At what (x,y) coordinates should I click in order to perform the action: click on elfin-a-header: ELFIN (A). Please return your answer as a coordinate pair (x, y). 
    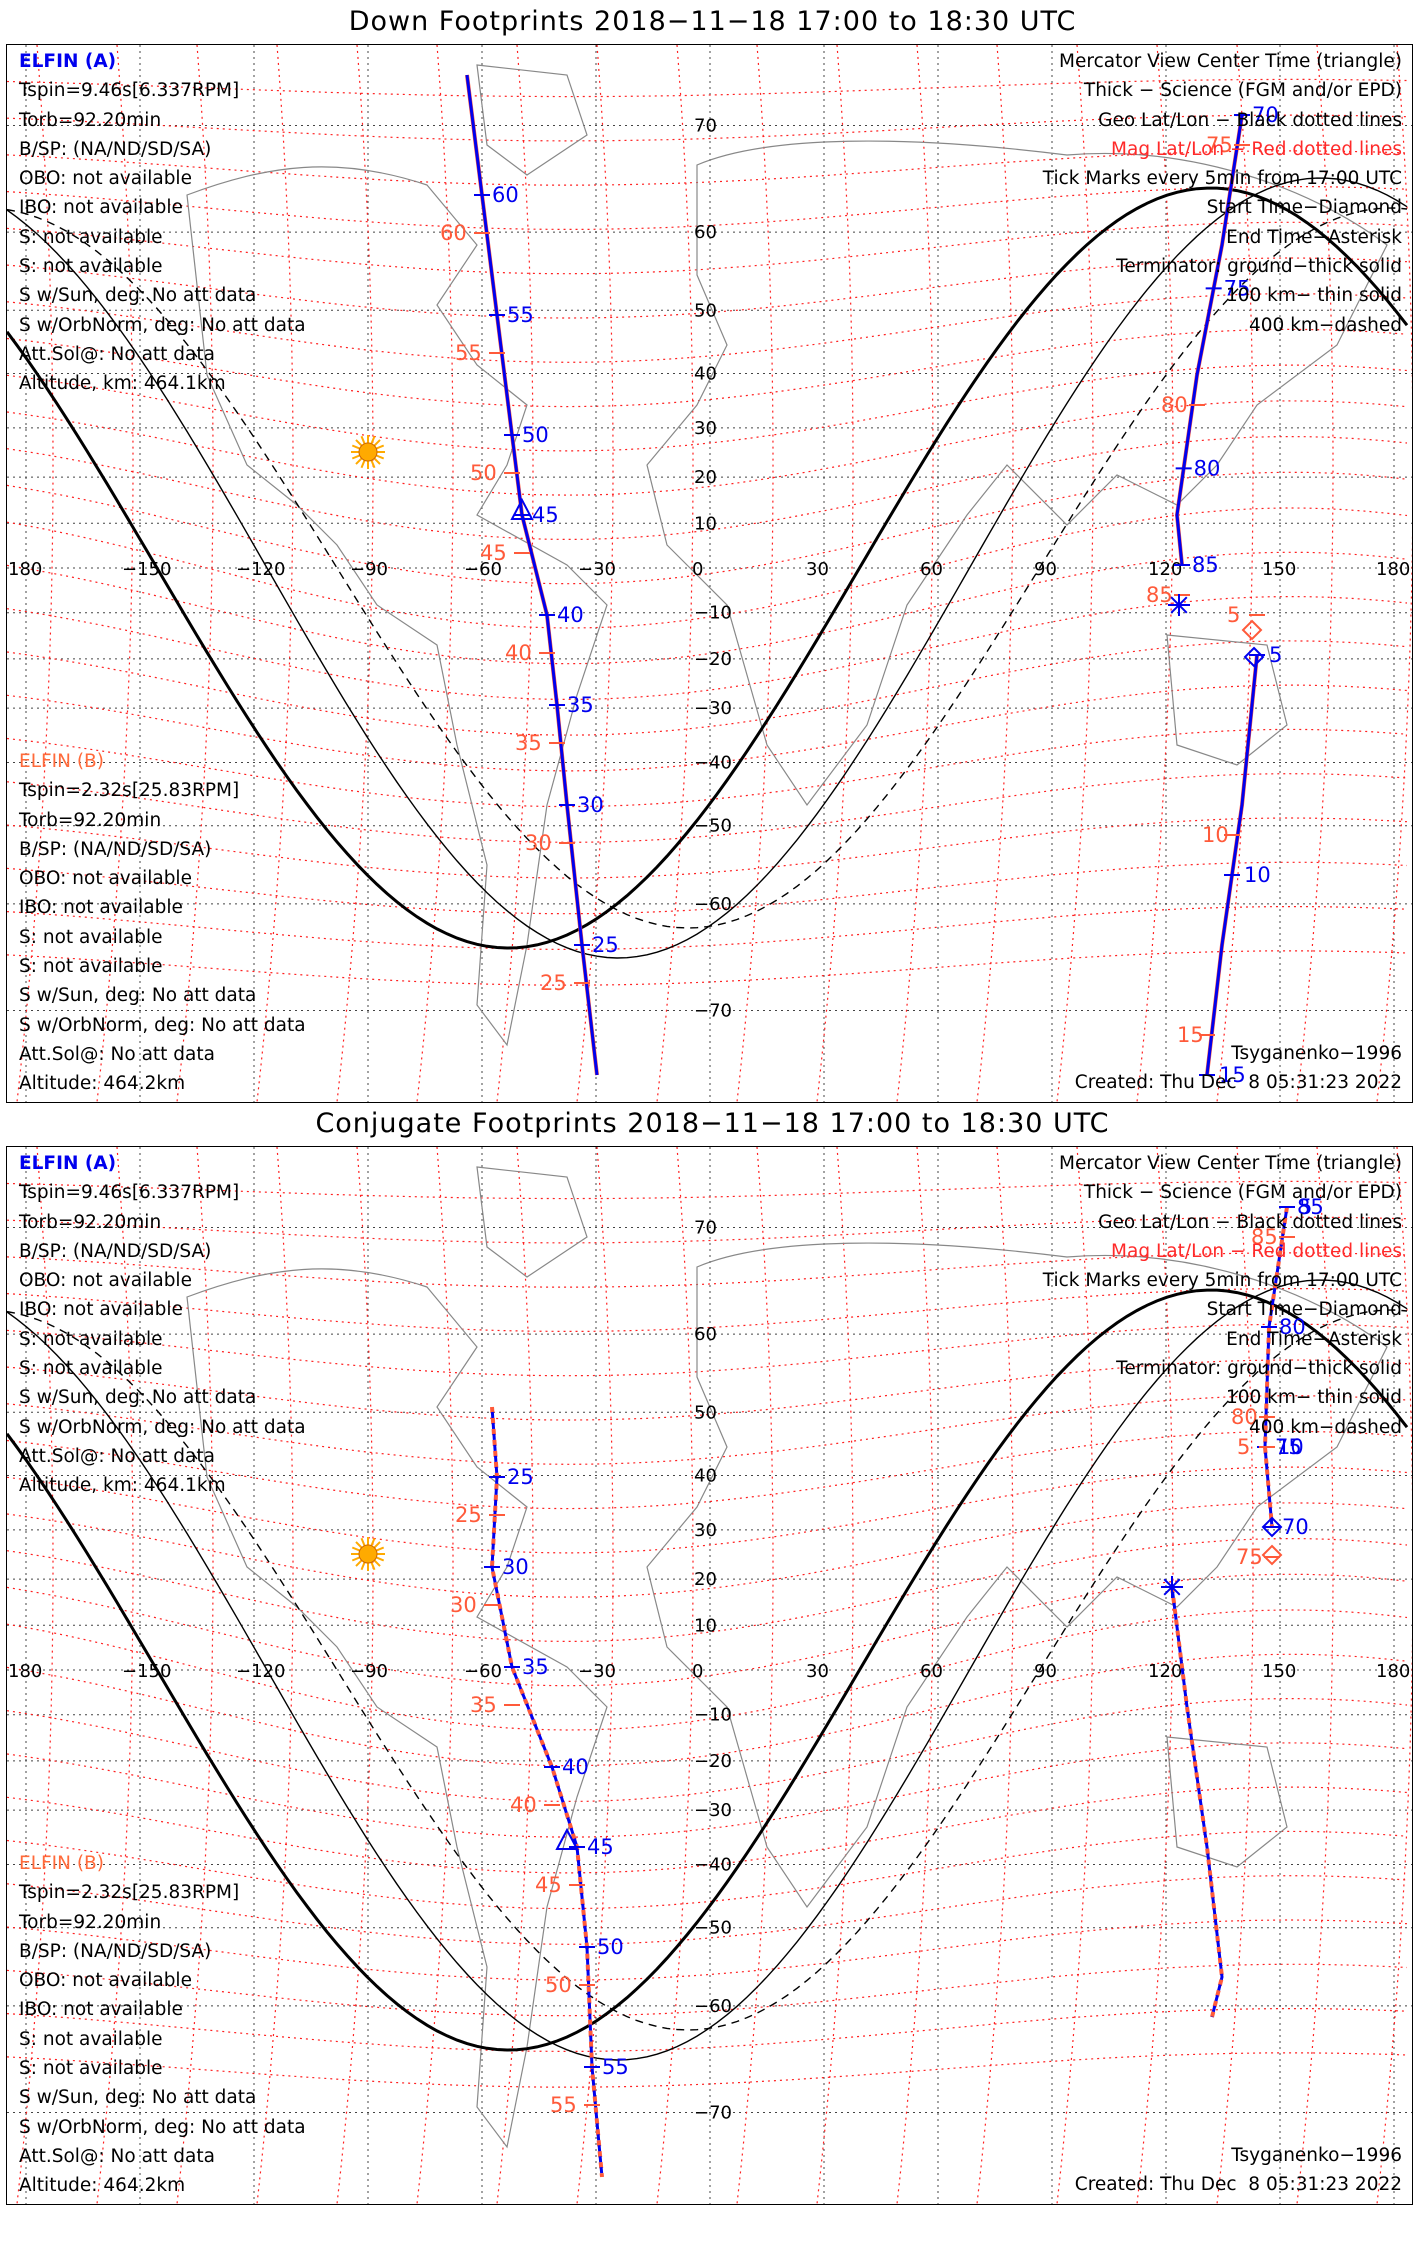
    Looking at the image, I should click on (68, 1163).